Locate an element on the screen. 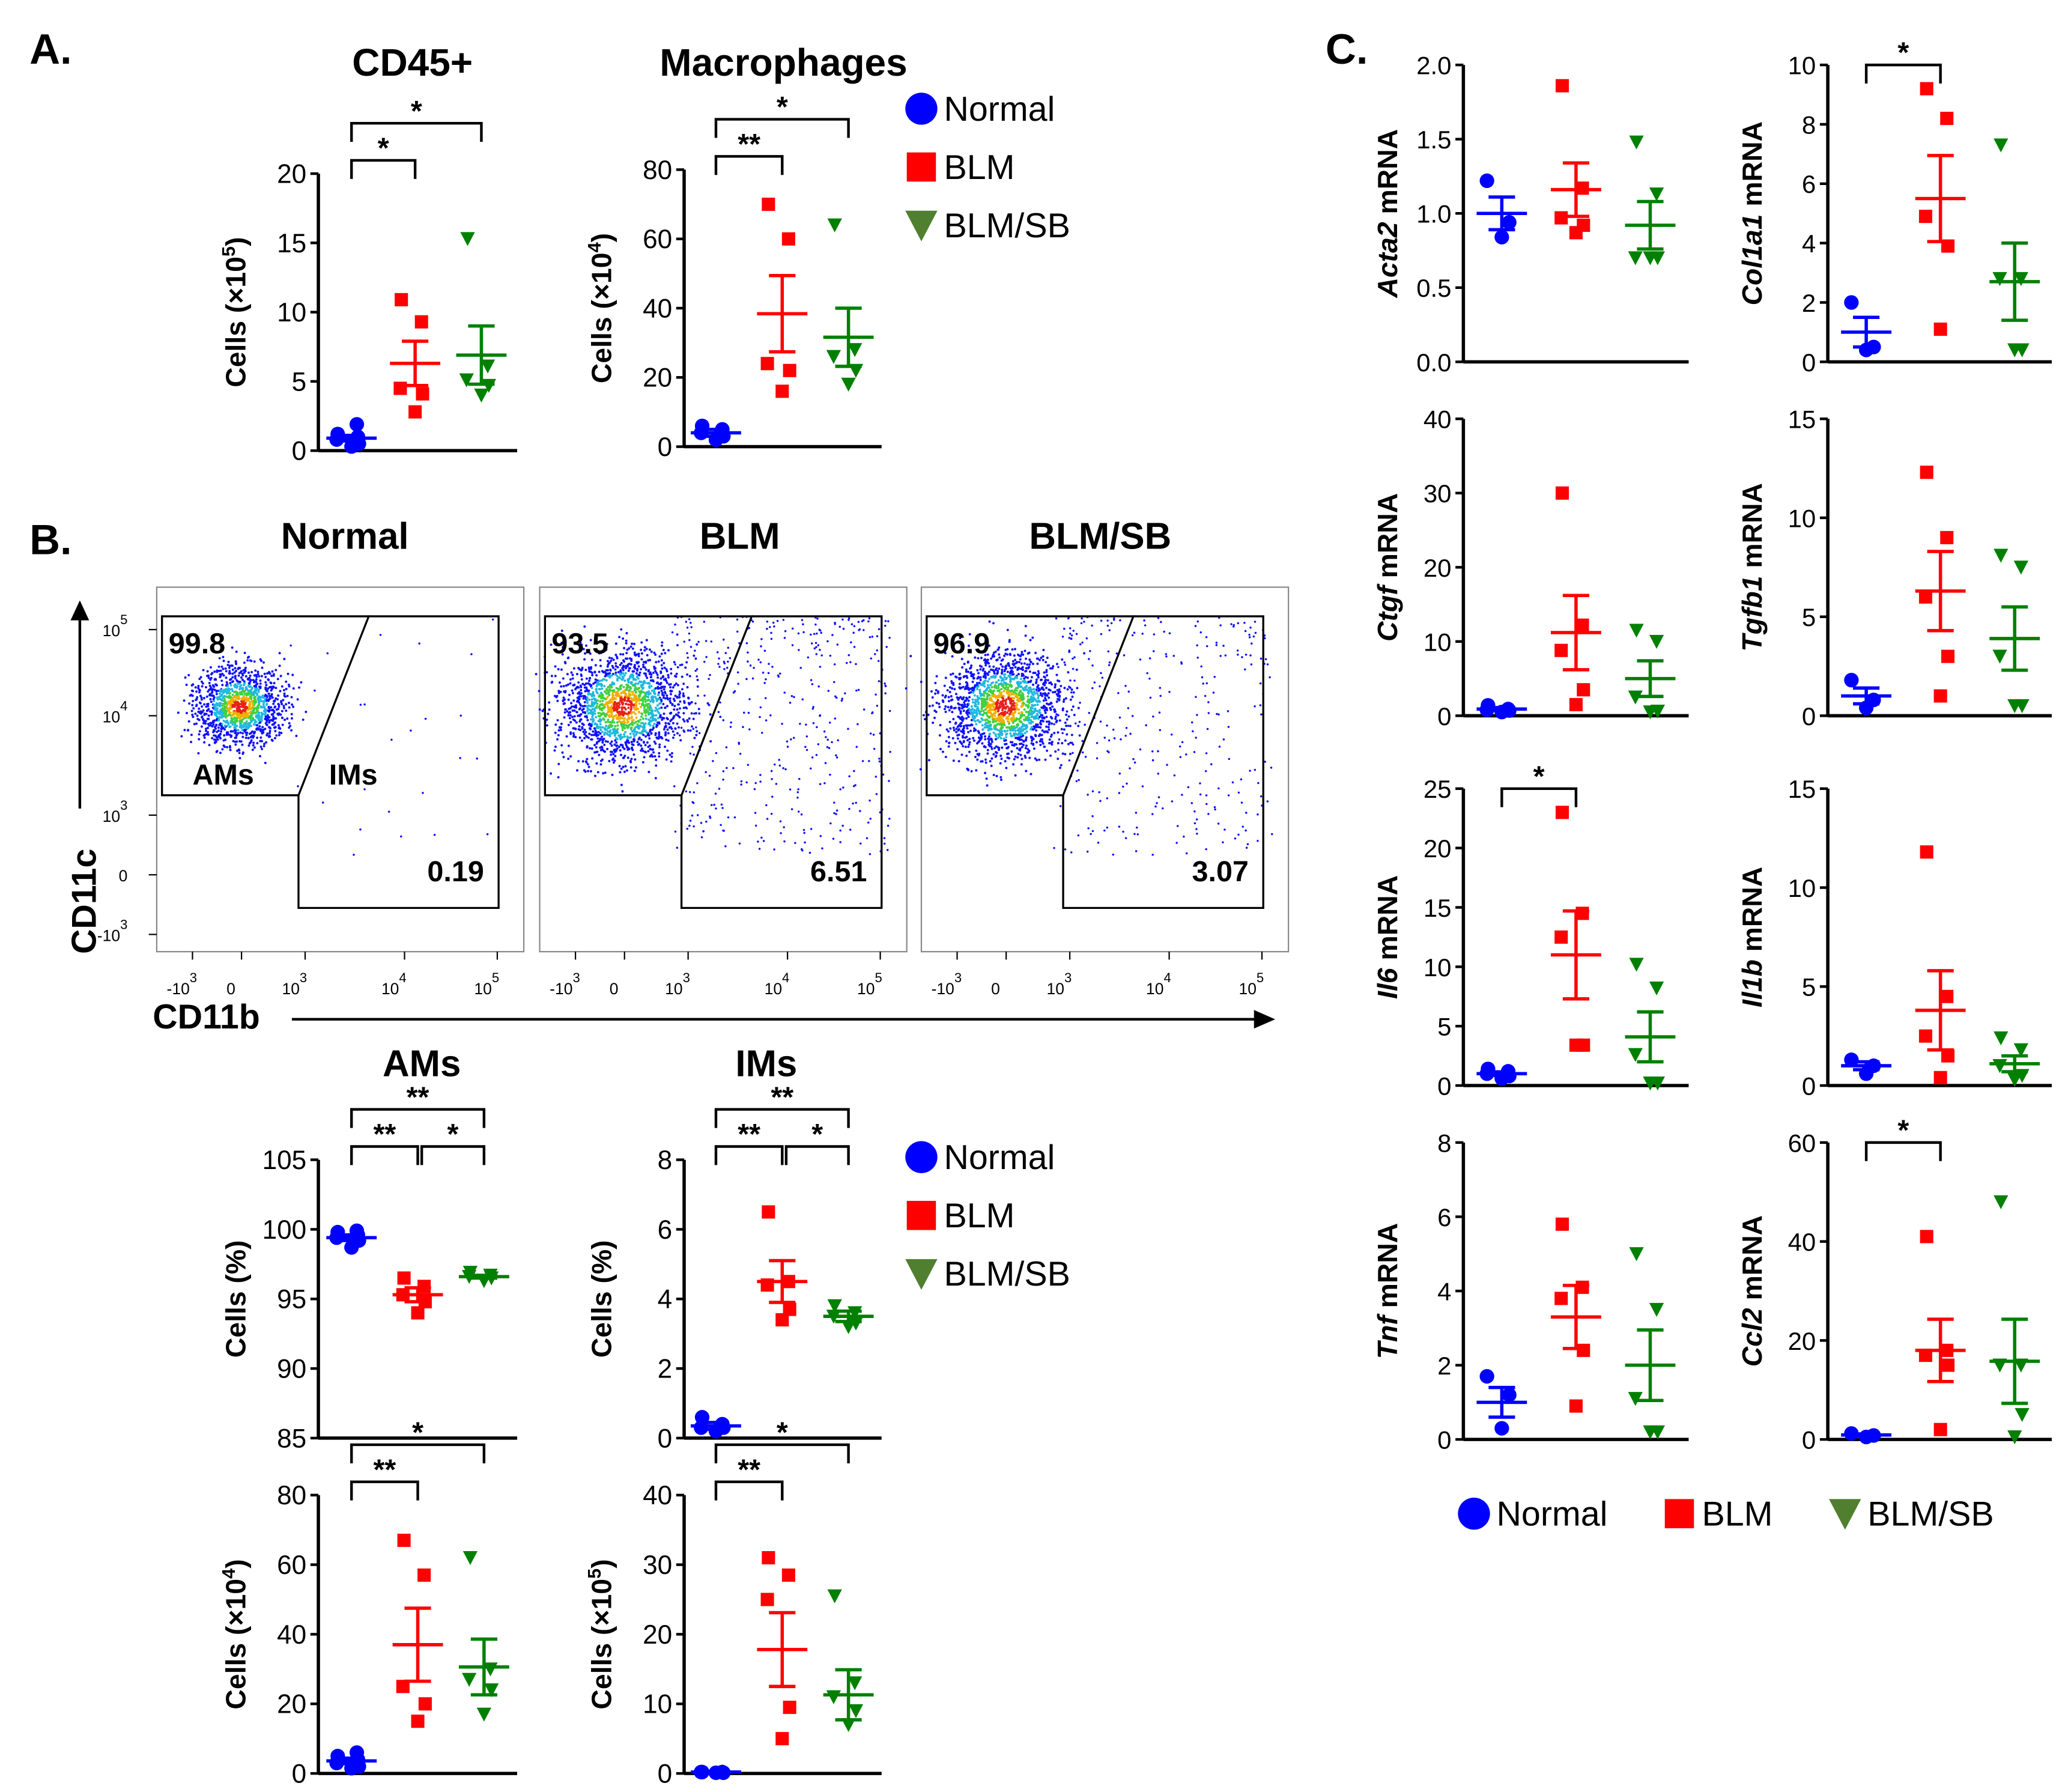  tick-exponent: 3 is located at coordinates (687, 977).